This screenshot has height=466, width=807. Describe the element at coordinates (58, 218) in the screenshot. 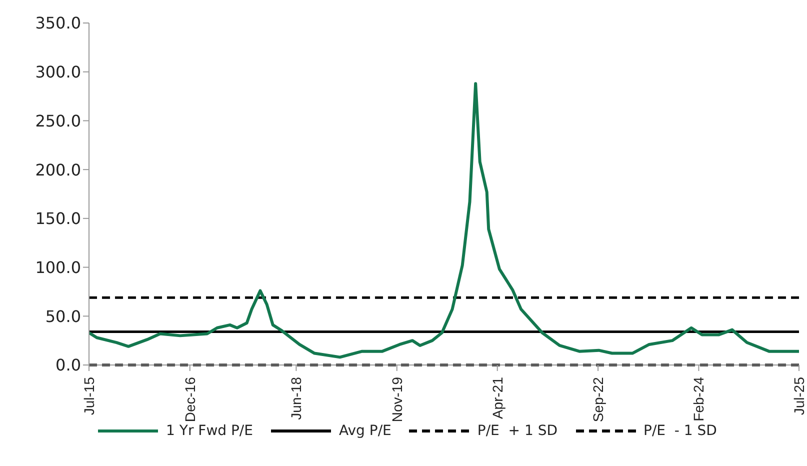

I see `y-tick-label: 150.0` at that location.